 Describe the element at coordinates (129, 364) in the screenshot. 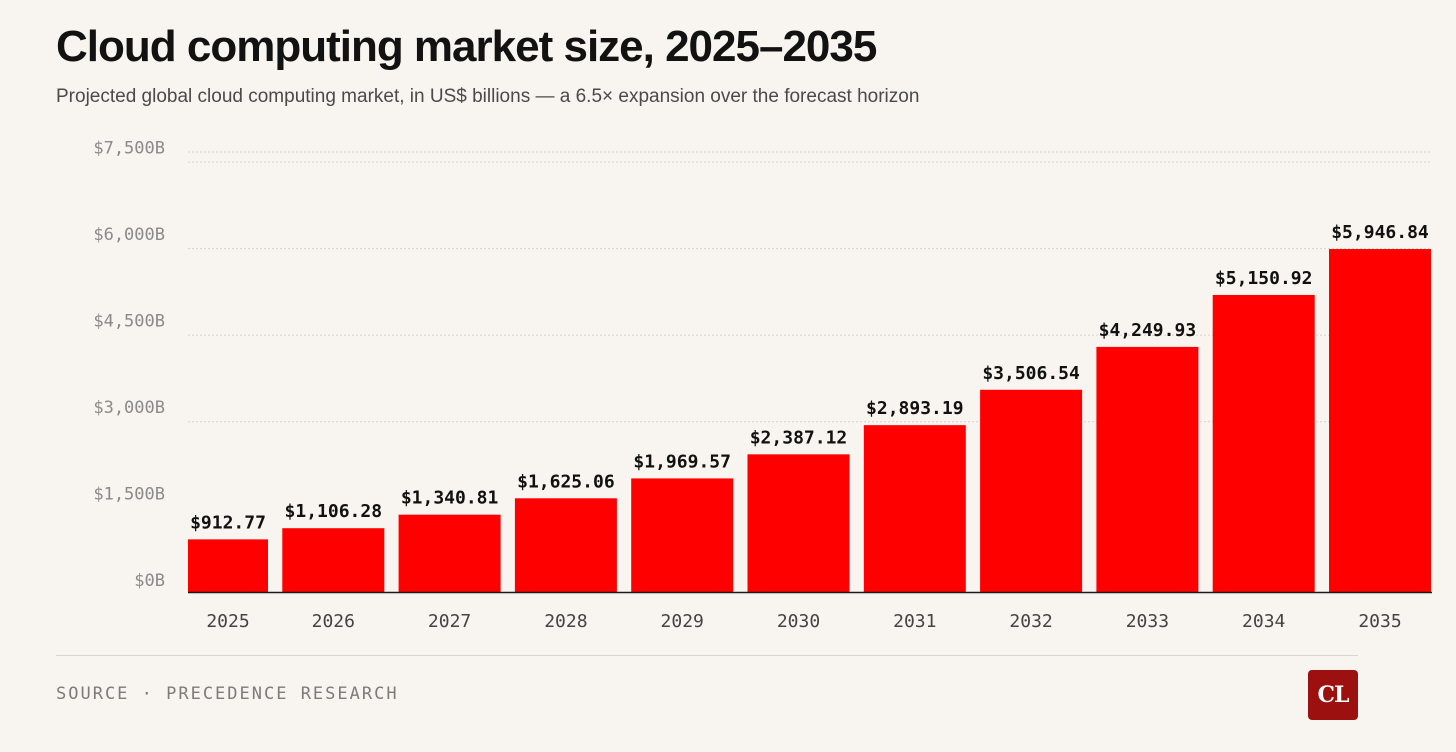

I see `y-axis-tick-labels: $0B $1,500B $3,000B $4,500B $6,000B $7,500B` at that location.